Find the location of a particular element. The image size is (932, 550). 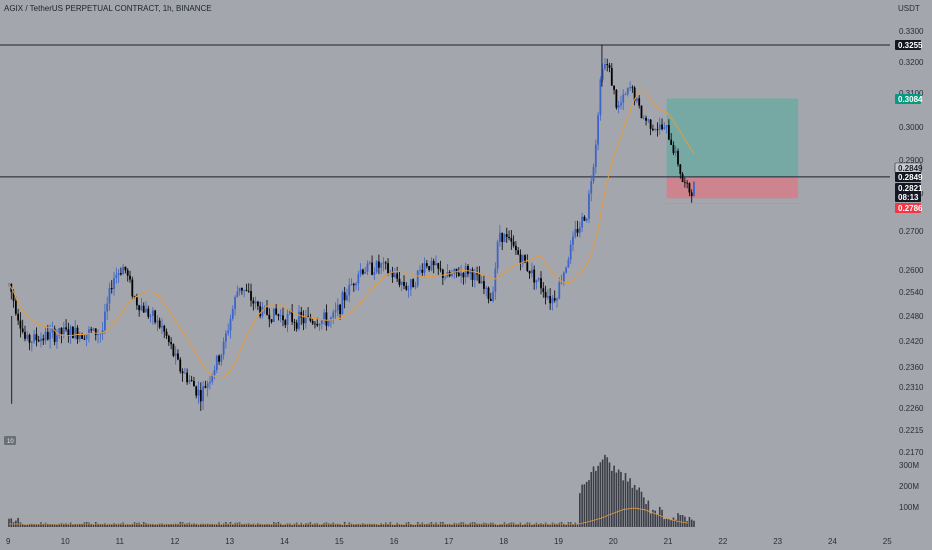

price-tag-label: 0.3084 is located at coordinates (910, 99).